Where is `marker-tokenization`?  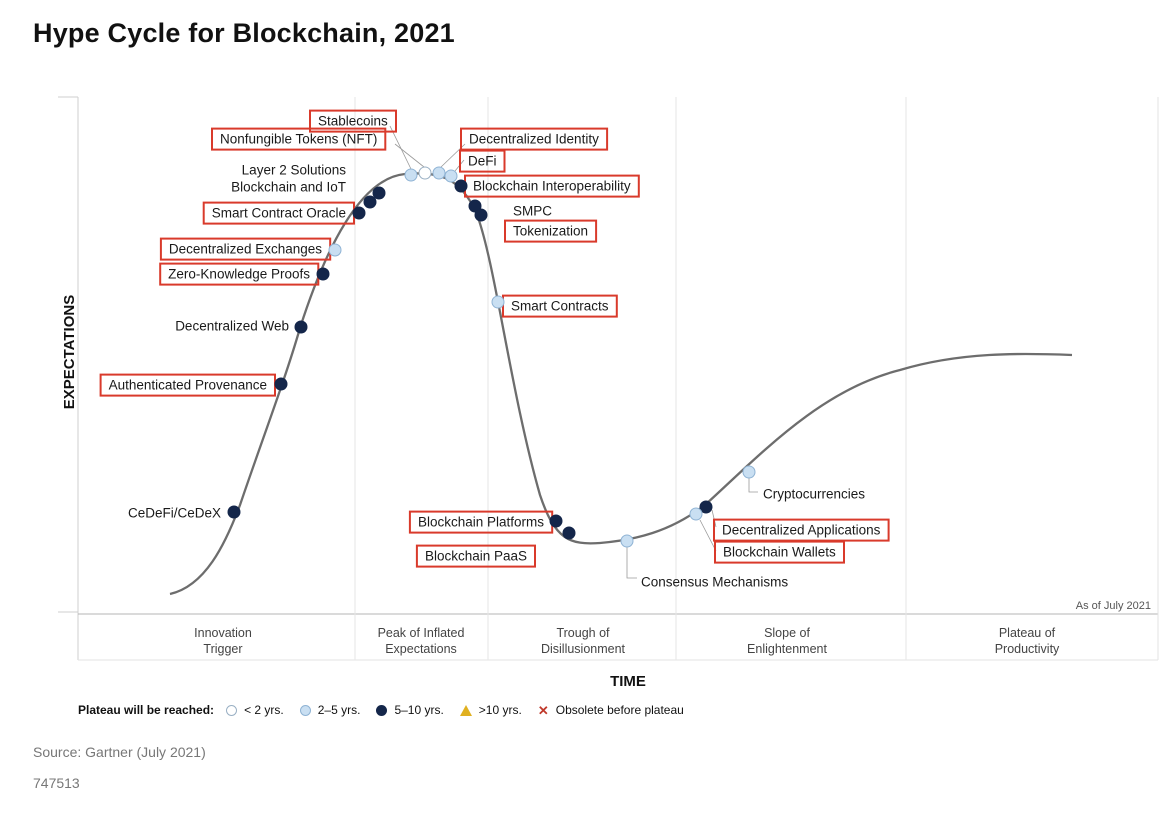 marker-tokenization is located at coordinates (481, 215).